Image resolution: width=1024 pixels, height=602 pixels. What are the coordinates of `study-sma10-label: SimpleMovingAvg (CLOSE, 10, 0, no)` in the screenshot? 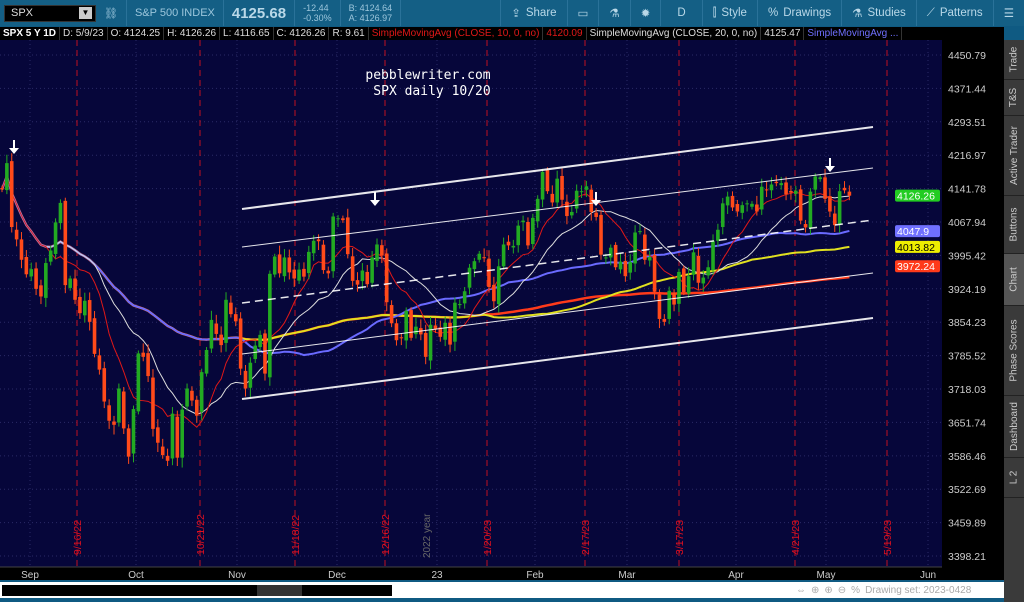 It's located at (456, 33).